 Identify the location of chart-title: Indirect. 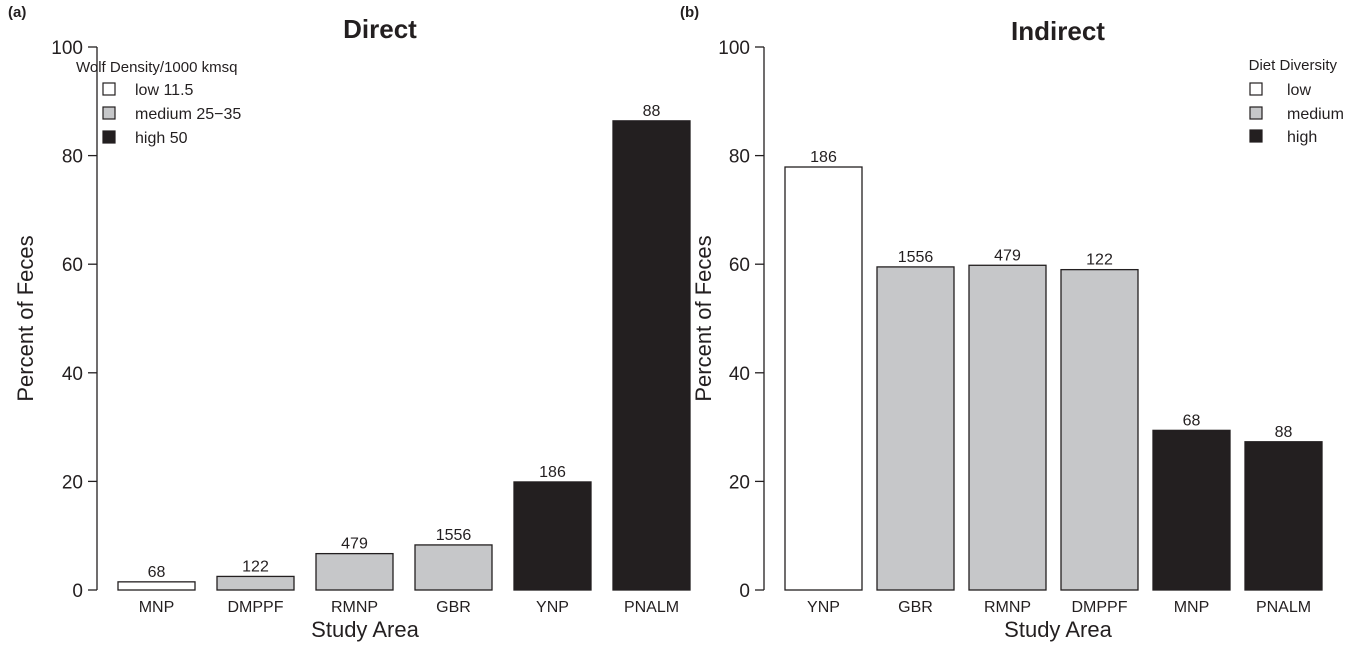
(1058, 31).